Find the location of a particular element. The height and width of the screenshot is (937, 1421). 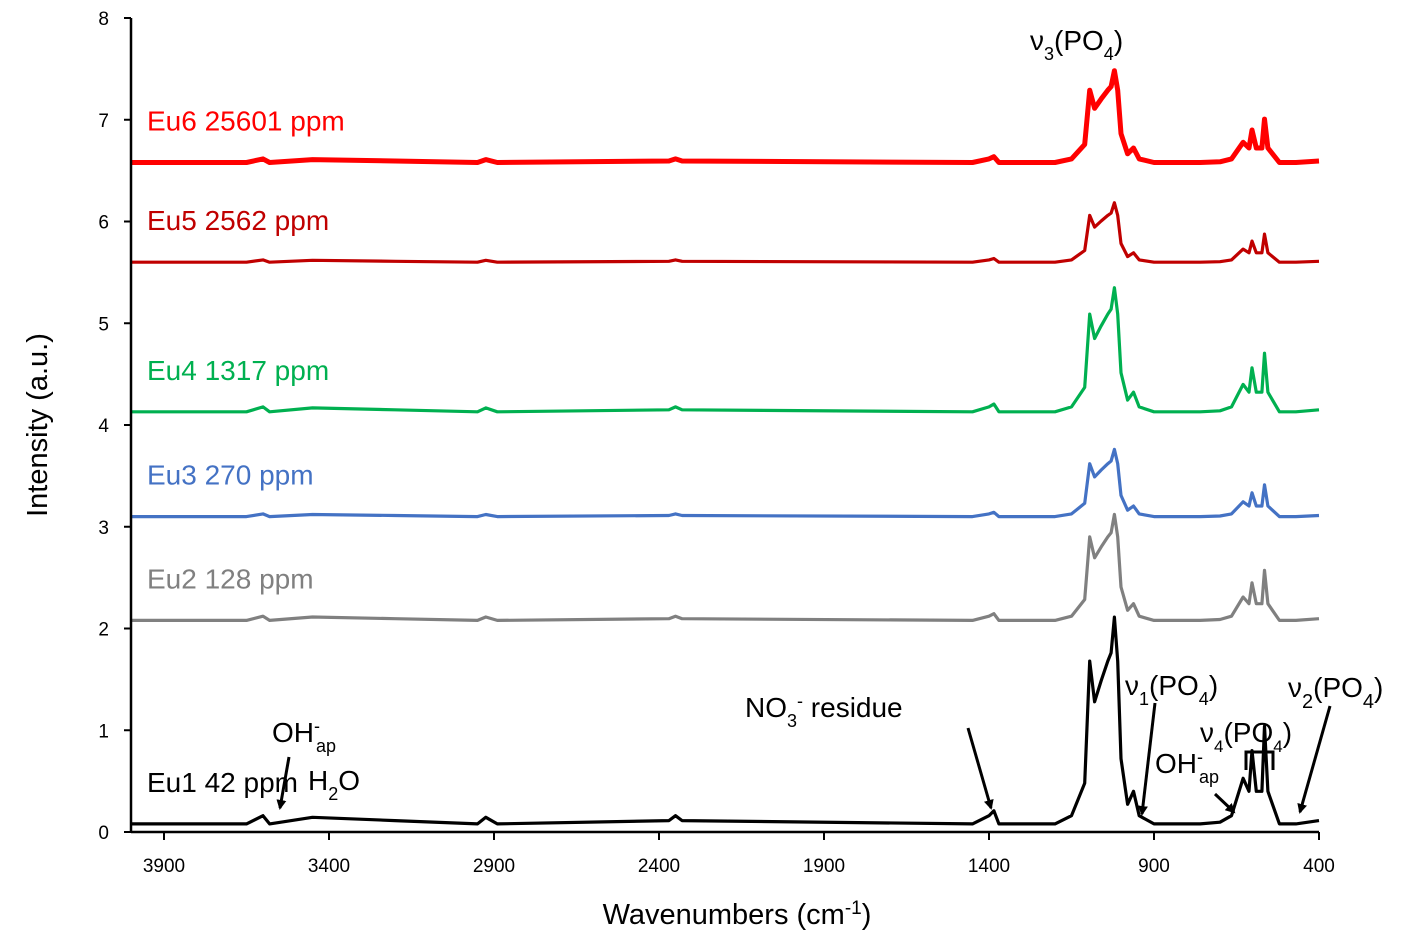

y-tick-label: 1 is located at coordinates (103, 731).